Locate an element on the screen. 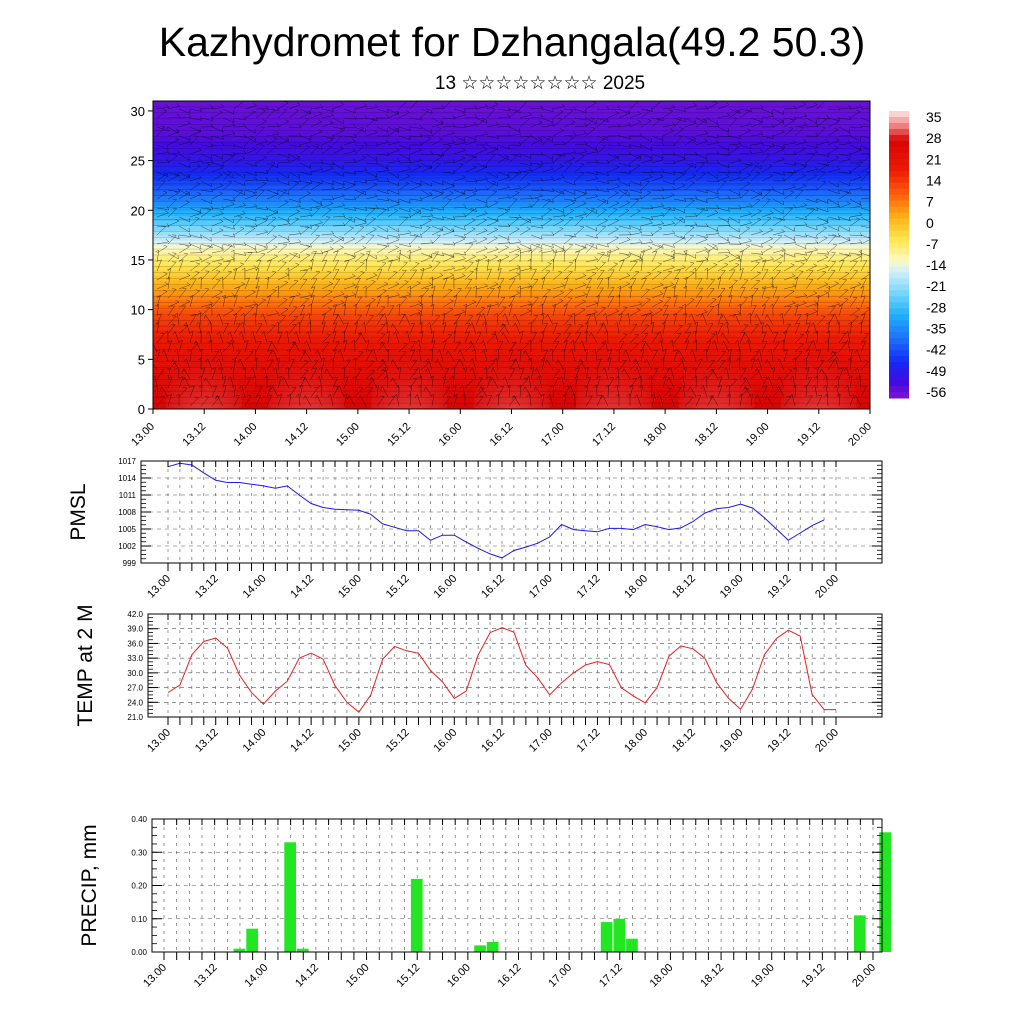 The height and width of the screenshot is (1024, 1024). y-tick-label: 5 is located at coordinates (141, 359).